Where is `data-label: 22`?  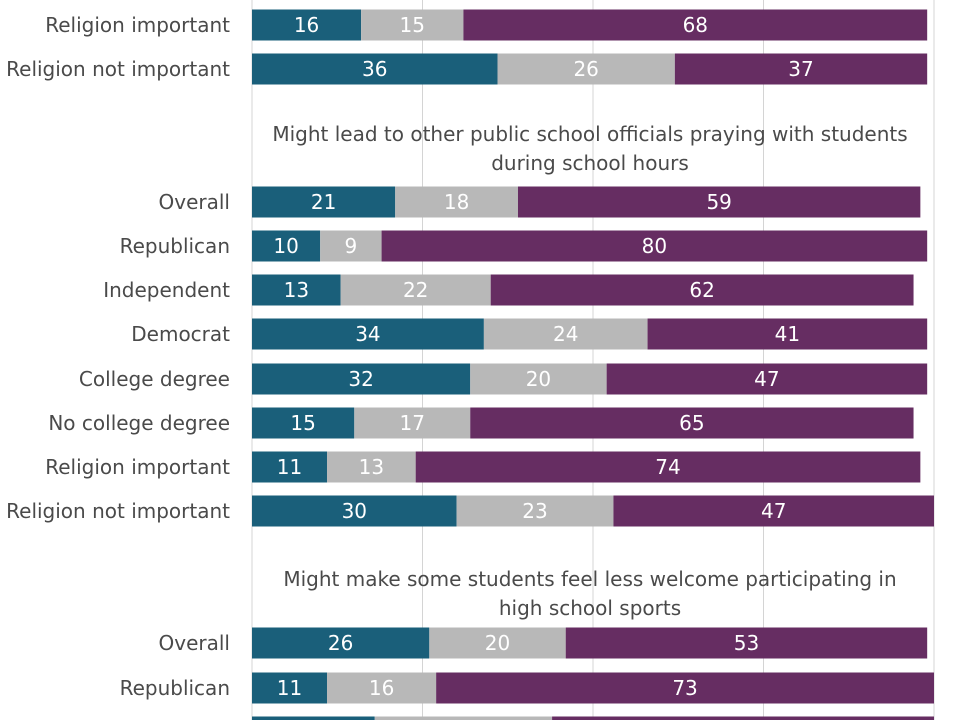 data-label: 22 is located at coordinates (415, 290).